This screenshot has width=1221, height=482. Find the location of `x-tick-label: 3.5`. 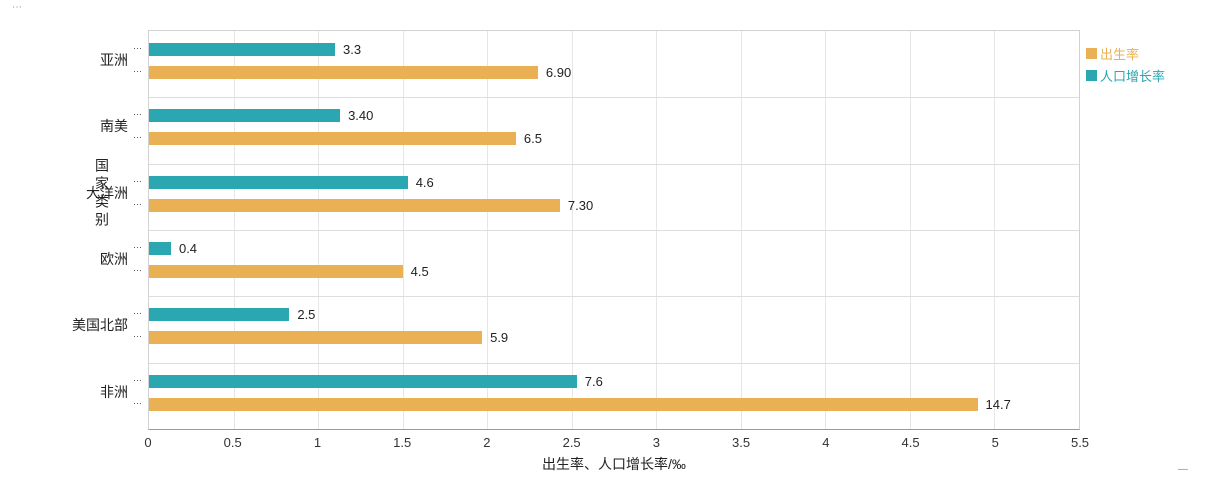

x-tick-label: 3.5 is located at coordinates (741, 442).